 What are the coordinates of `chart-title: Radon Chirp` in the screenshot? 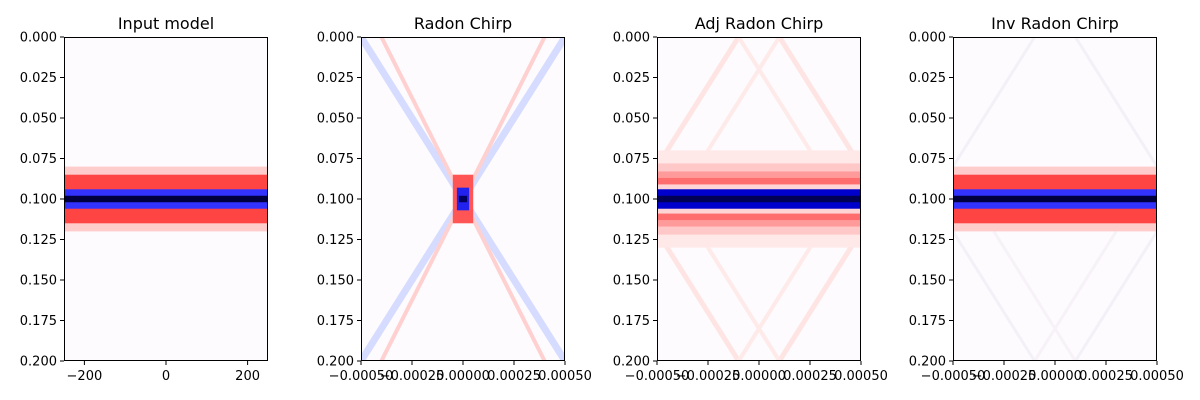 It's located at (463, 23).